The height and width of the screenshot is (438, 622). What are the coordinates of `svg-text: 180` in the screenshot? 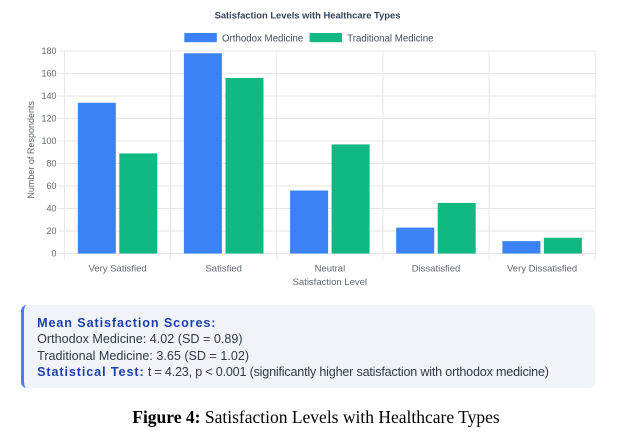 It's located at (48, 51).